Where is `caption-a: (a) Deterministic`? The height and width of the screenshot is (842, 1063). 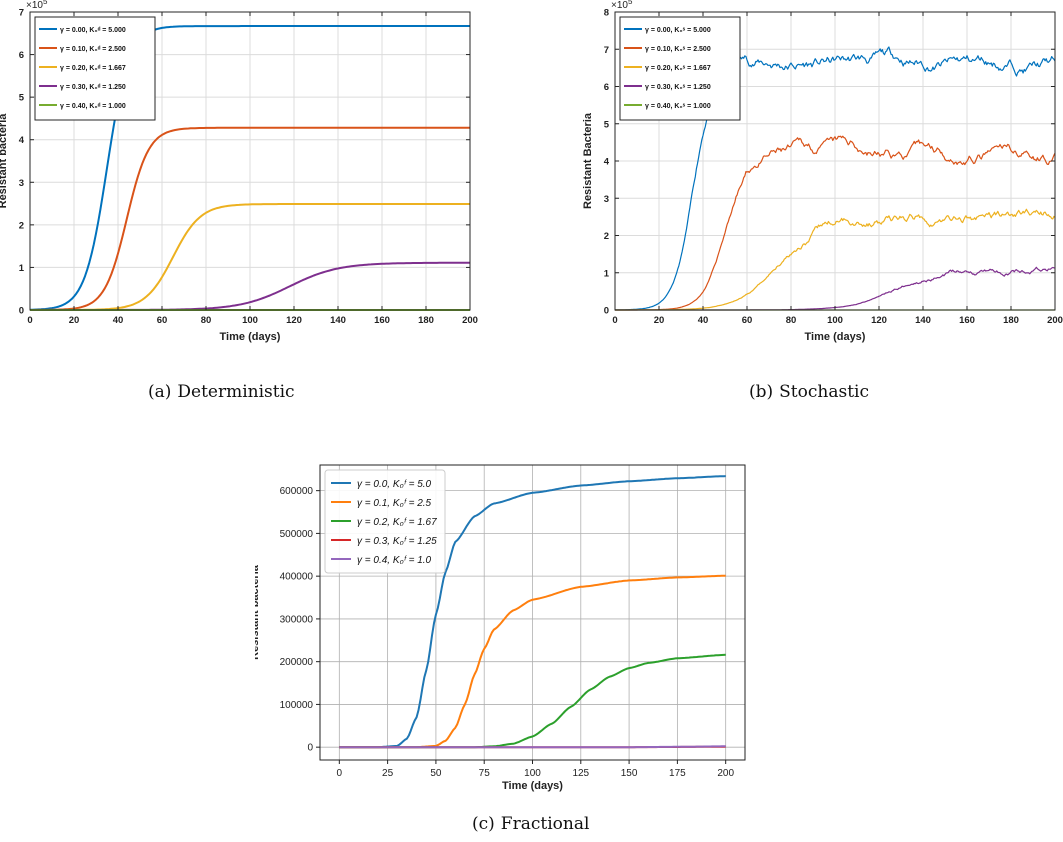
caption-a: (a) Deterministic is located at coordinates (221, 392).